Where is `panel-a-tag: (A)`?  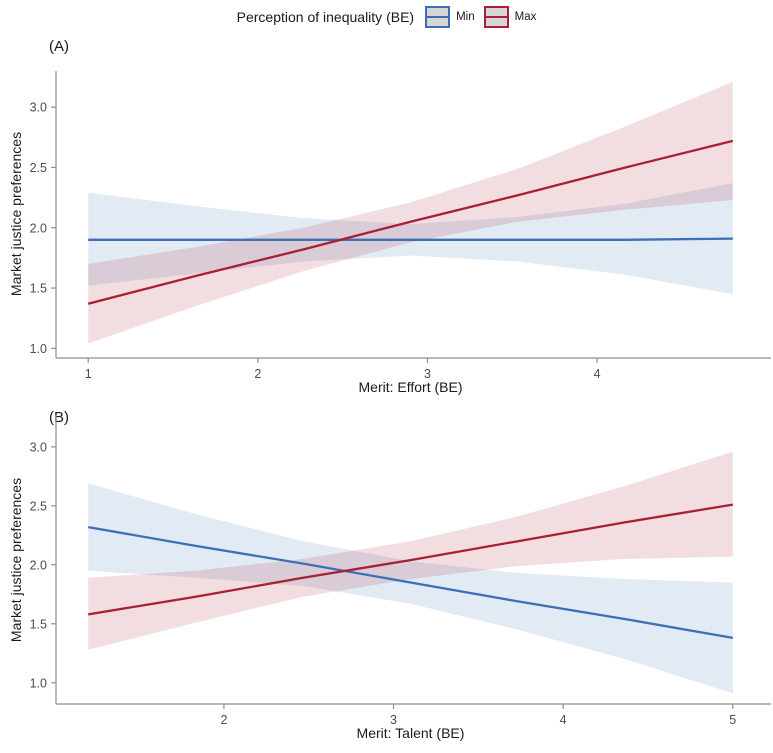
panel-a-tag: (A) is located at coordinates (59, 46).